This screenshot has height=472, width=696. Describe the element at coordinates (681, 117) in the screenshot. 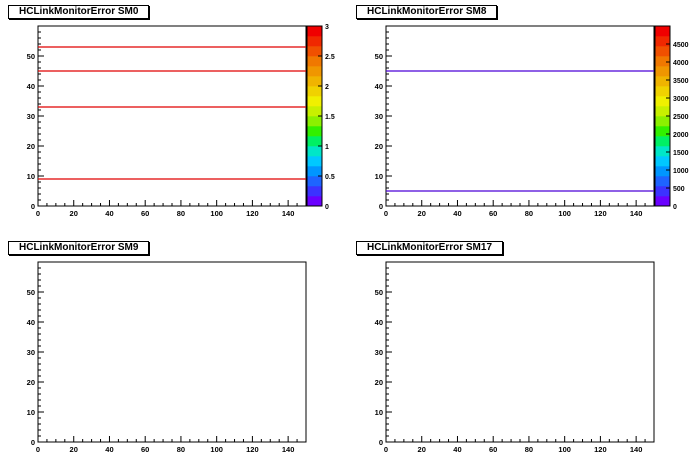

I see `colorbar-tick-label: 2500` at that location.